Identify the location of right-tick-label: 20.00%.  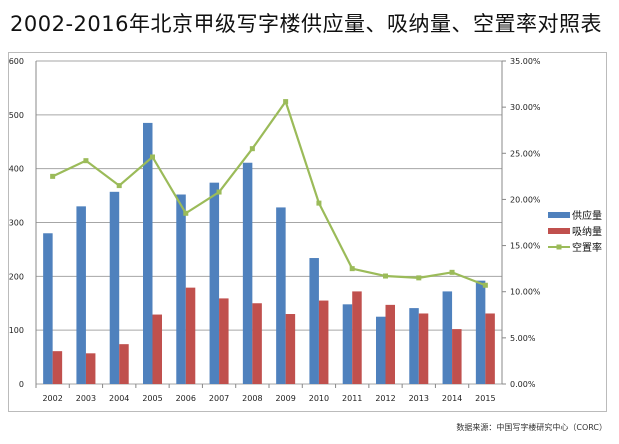
(525, 199).